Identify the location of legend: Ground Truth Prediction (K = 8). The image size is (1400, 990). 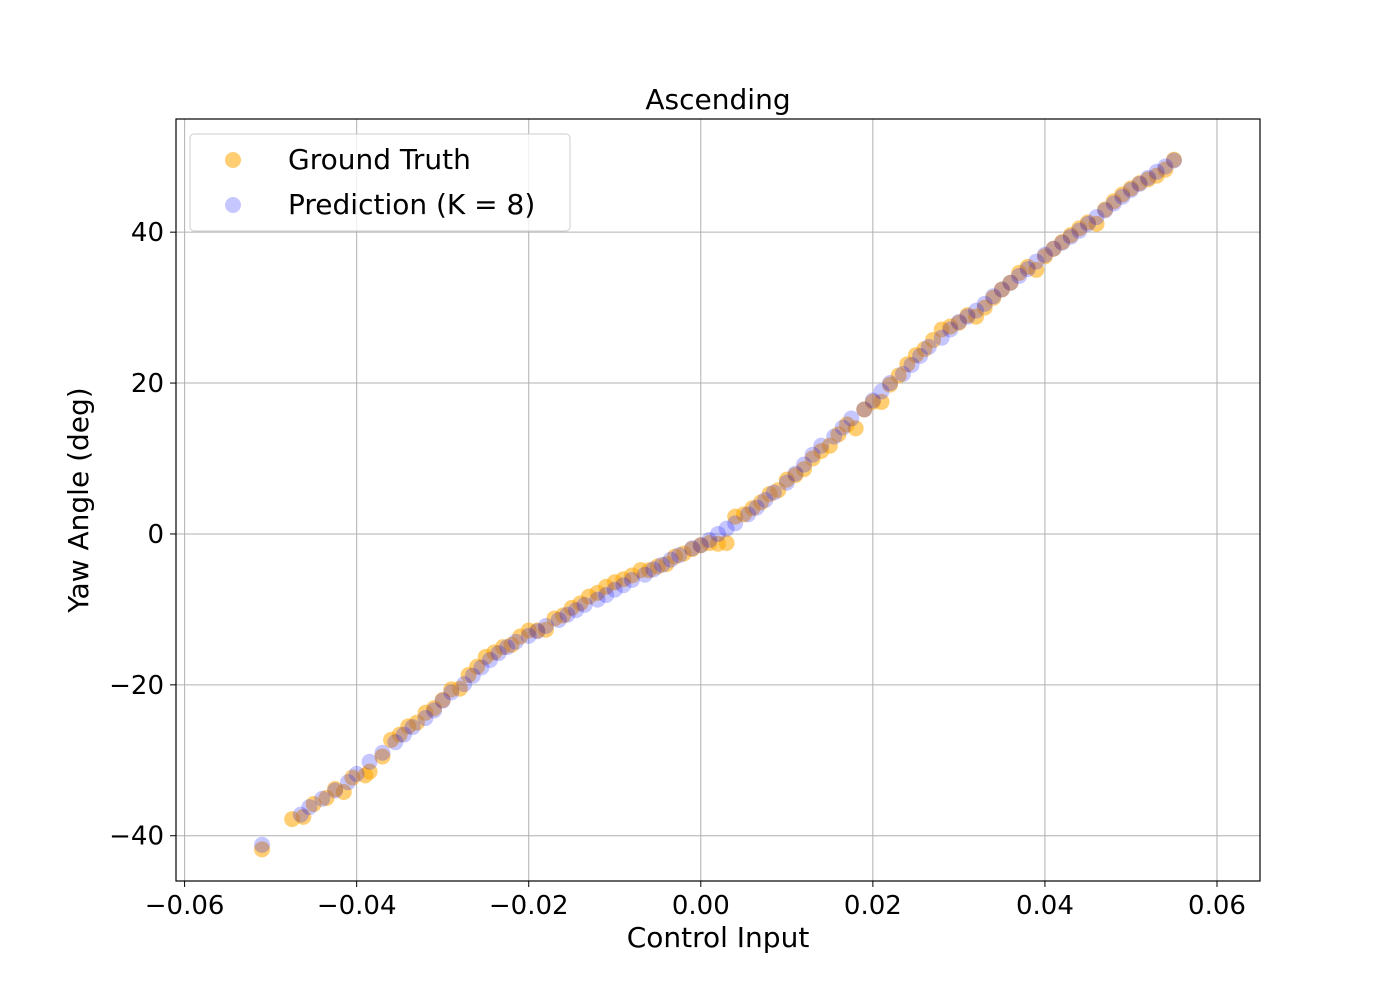
(380, 182).